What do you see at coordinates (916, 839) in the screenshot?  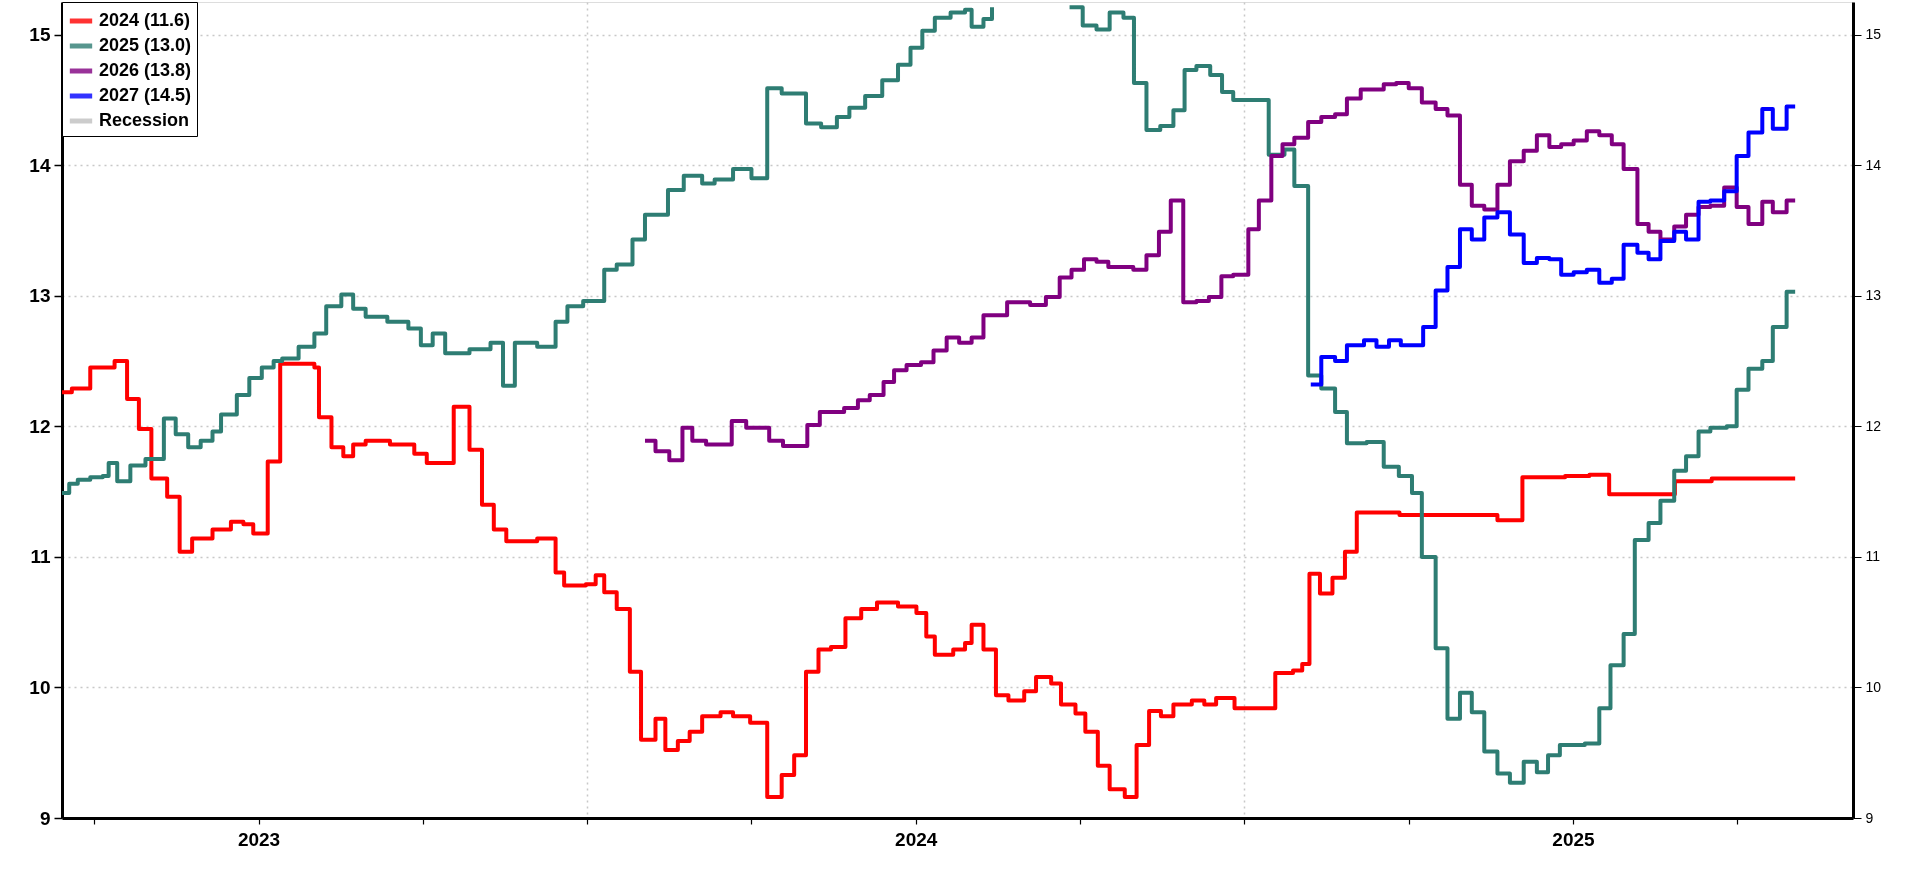 I see `x-tick-label: 2024` at bounding box center [916, 839].